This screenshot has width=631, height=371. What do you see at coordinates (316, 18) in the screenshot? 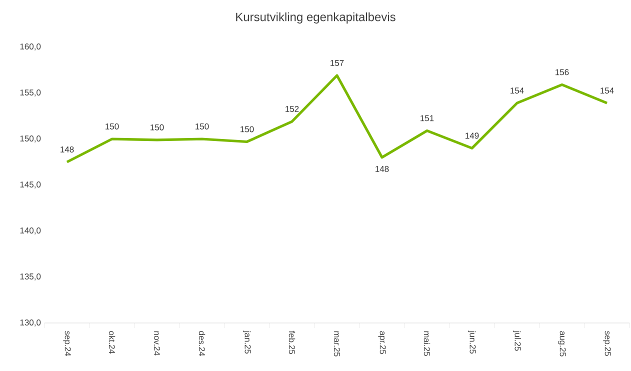
I see `chart-title: Kursutvikling egenkapitalbevis` at bounding box center [316, 18].